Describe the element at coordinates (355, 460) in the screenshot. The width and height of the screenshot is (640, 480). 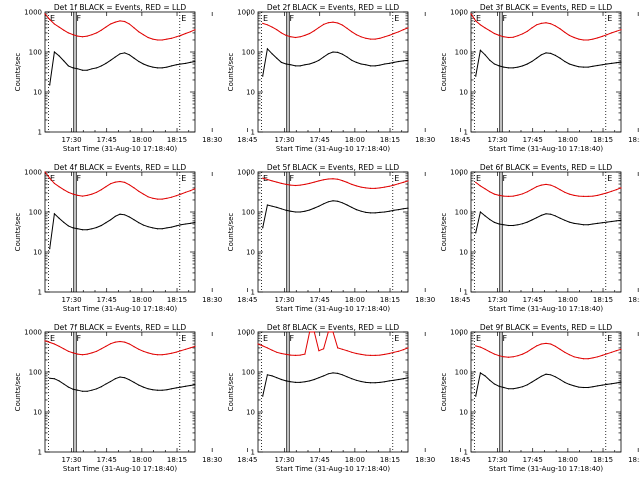
I see `x-tick-label: 18:00` at that location.